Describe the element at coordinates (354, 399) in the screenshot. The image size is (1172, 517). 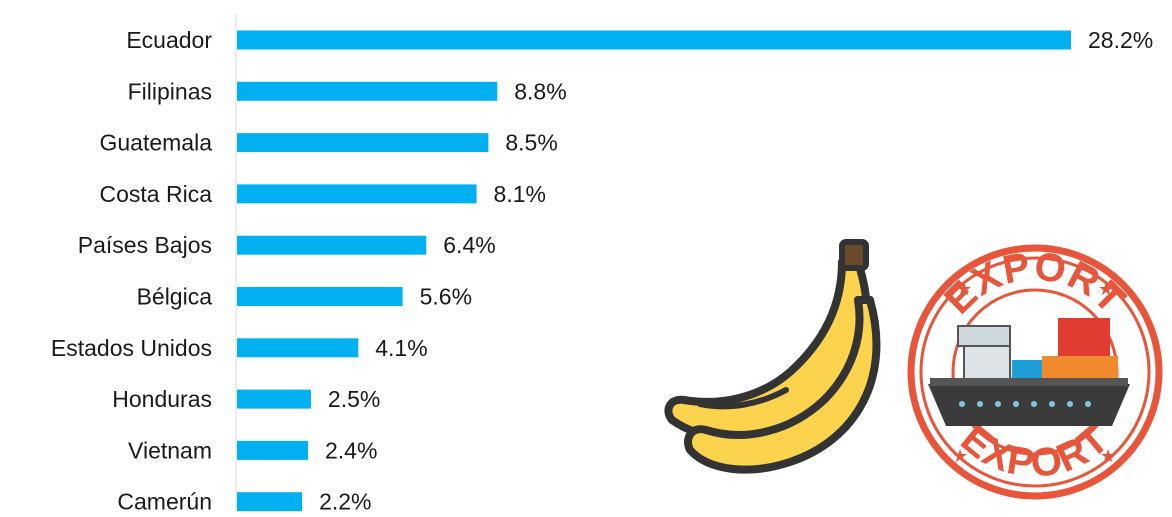
I see `value-label: 2.5%` at that location.